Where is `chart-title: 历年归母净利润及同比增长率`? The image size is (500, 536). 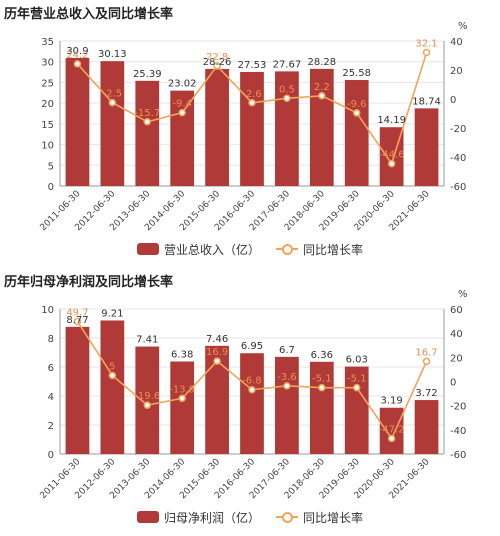
chart-title: 历年归母净利润及同比增长率 is located at coordinates (89, 282).